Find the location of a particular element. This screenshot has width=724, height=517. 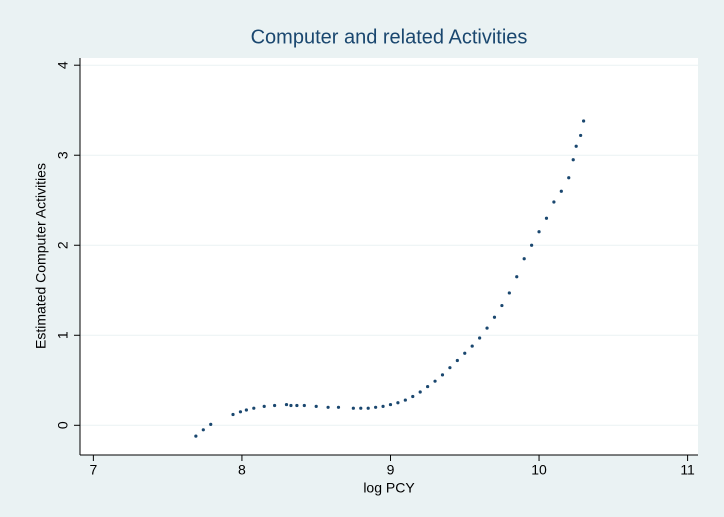

x-axis-title: log PCY is located at coordinates (389, 488).